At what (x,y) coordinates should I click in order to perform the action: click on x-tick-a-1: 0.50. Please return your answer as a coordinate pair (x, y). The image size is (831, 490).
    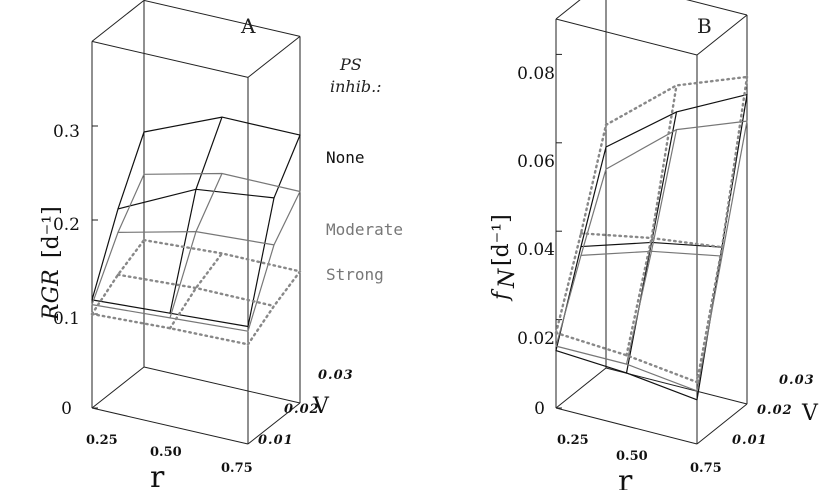
    Looking at the image, I should click on (166, 452).